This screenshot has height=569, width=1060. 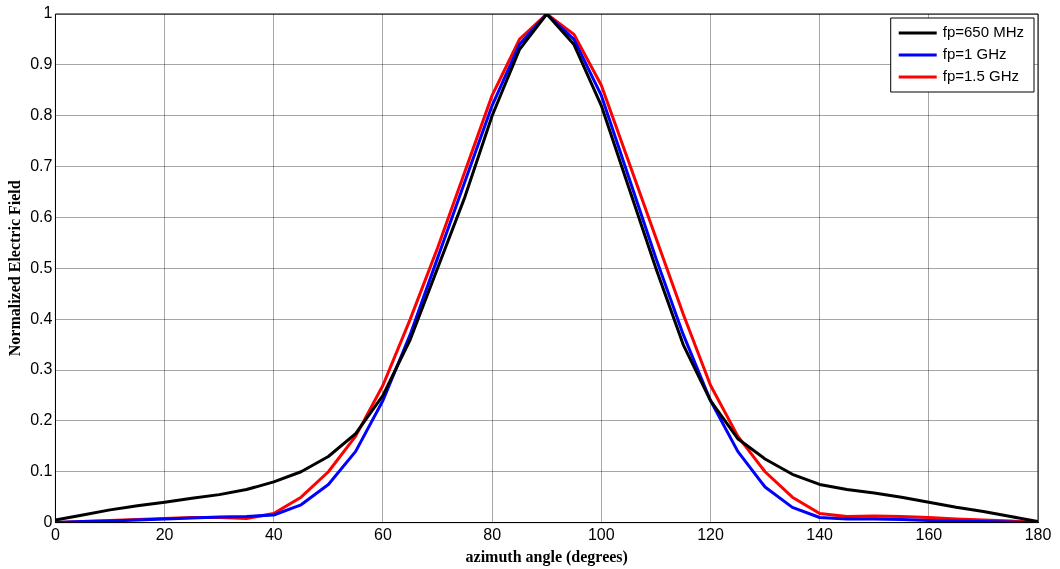 I want to click on y-tick-label: 0, so click(x=48, y=522).